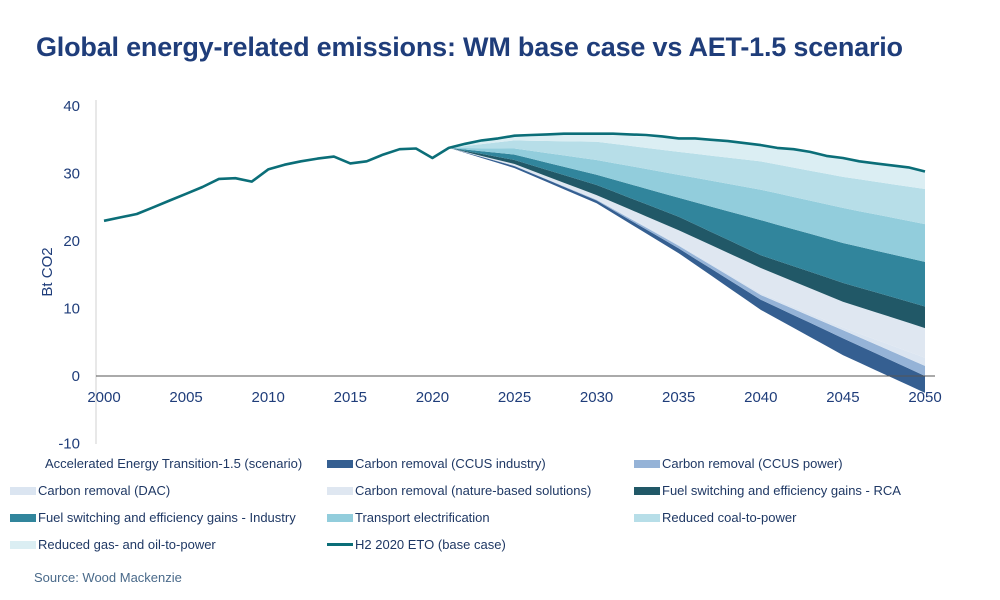  What do you see at coordinates (422, 517) in the screenshot?
I see `legend-label: Transport electrification` at bounding box center [422, 517].